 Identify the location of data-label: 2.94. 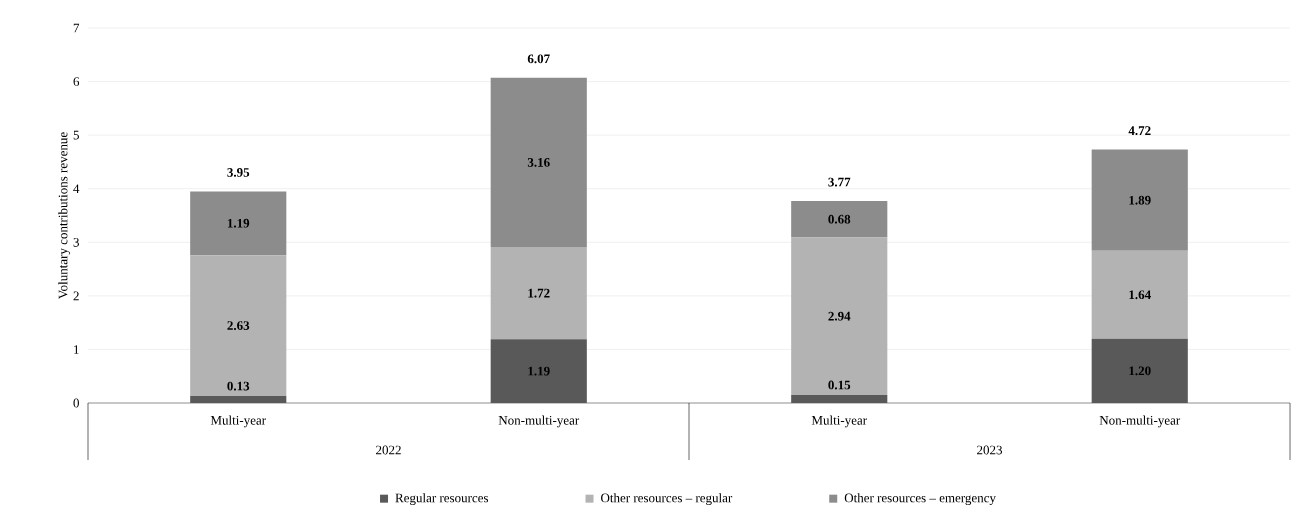
(839, 316).